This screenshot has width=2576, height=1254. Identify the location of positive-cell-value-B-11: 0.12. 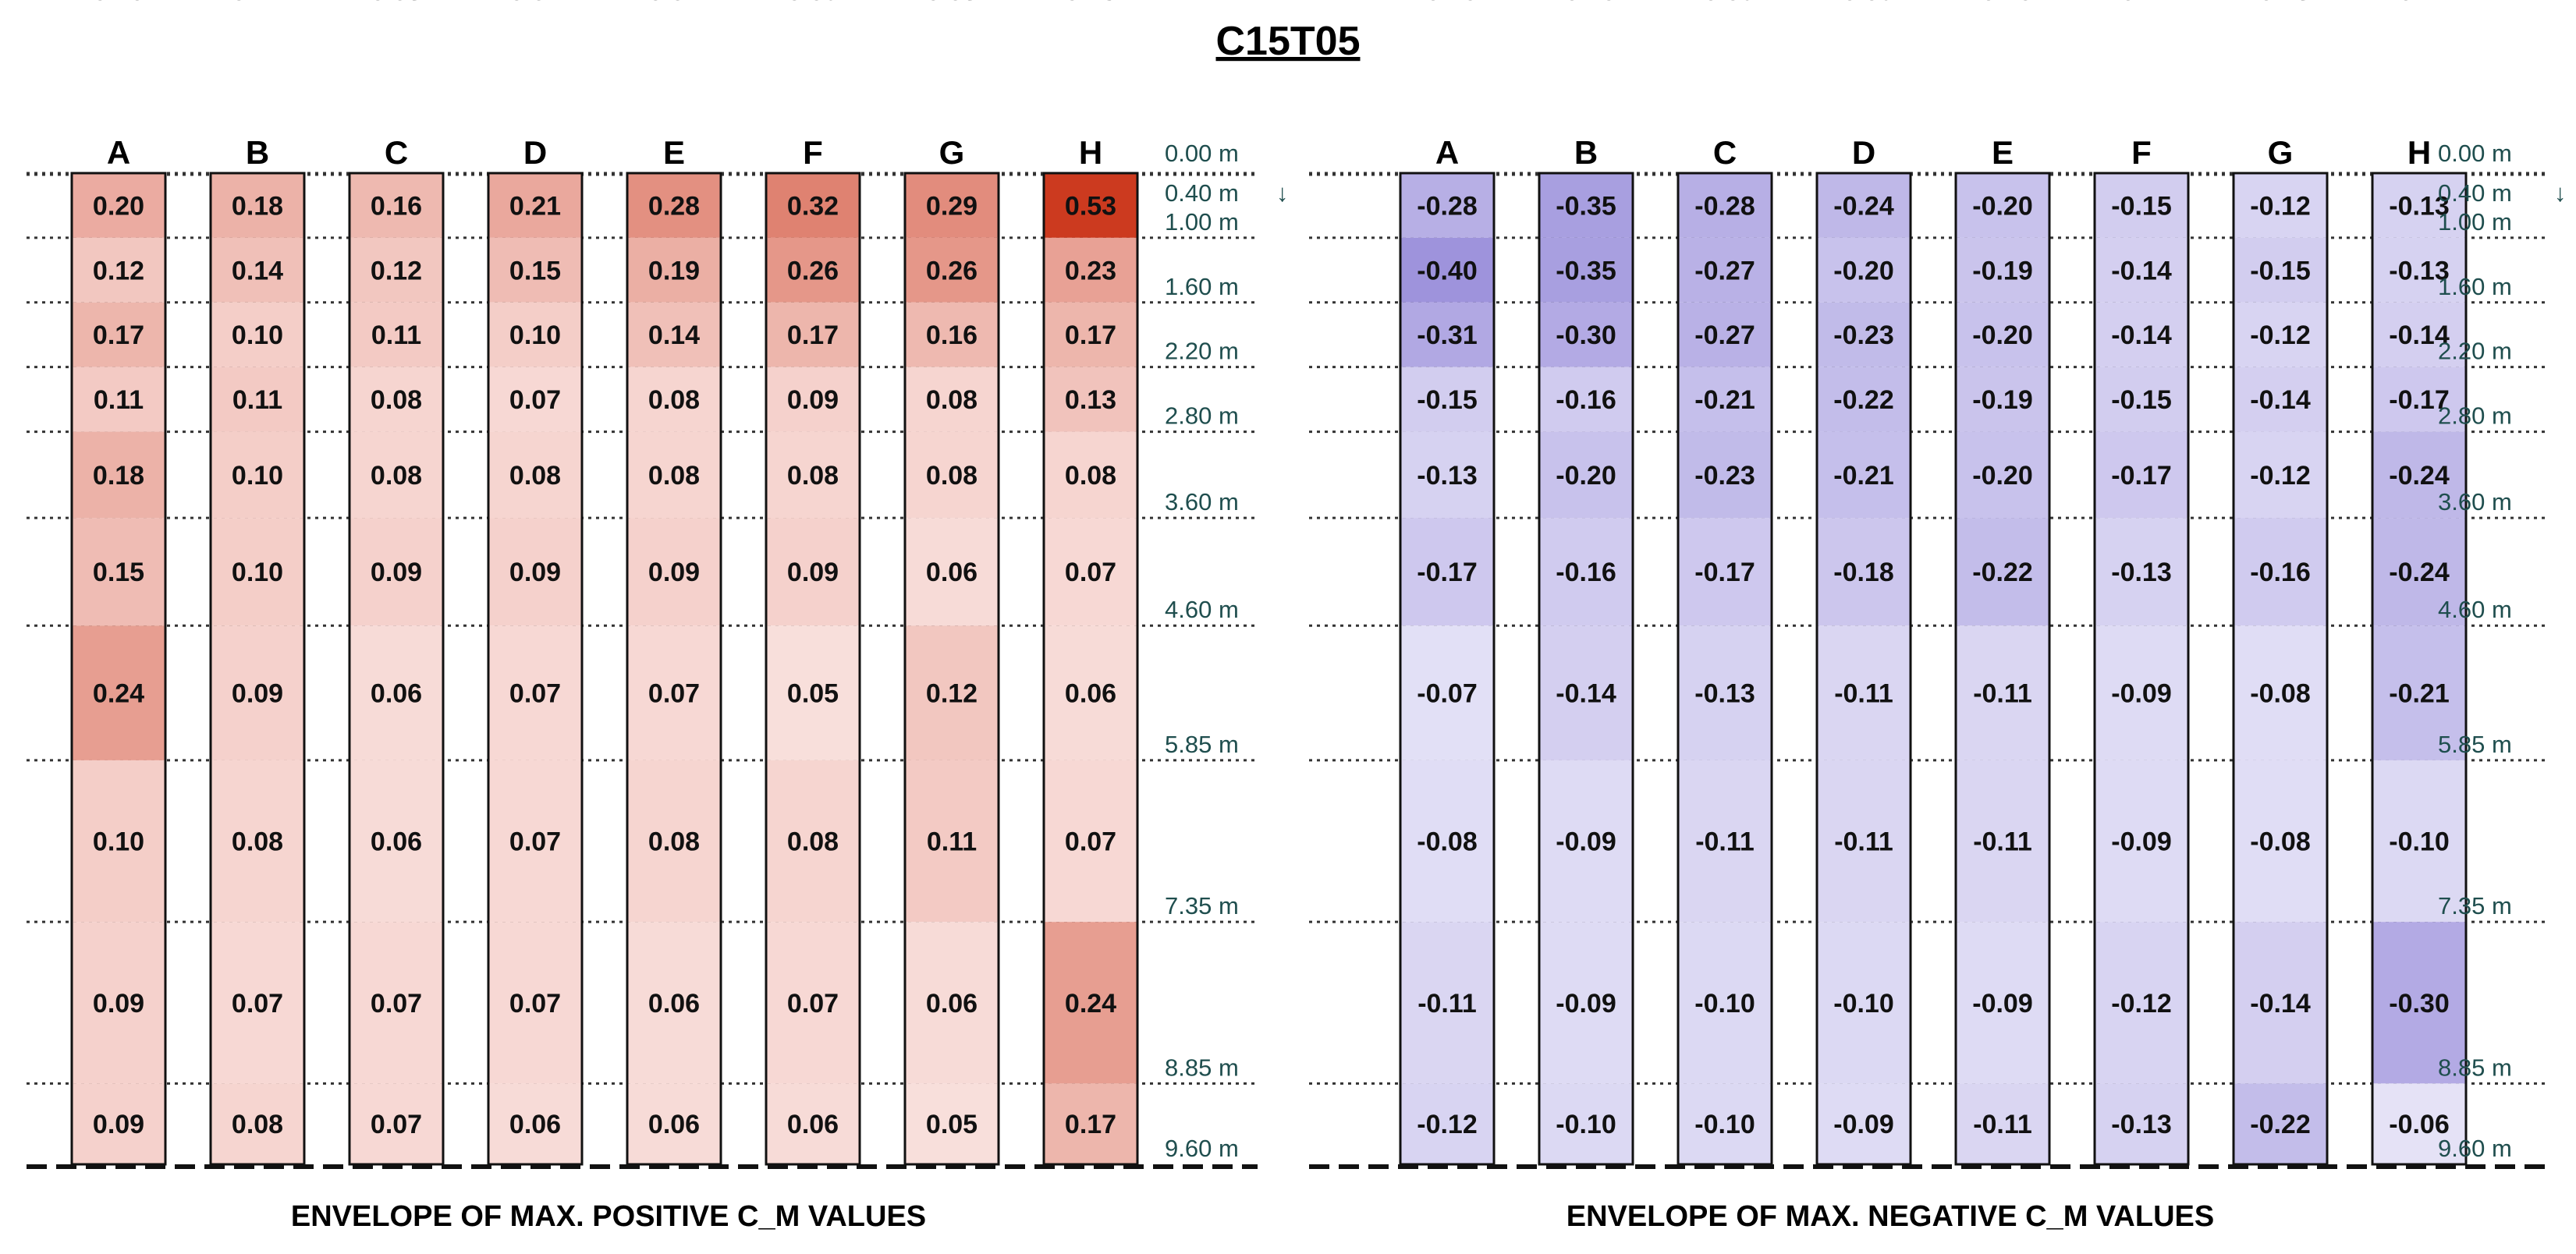
(257, 3).